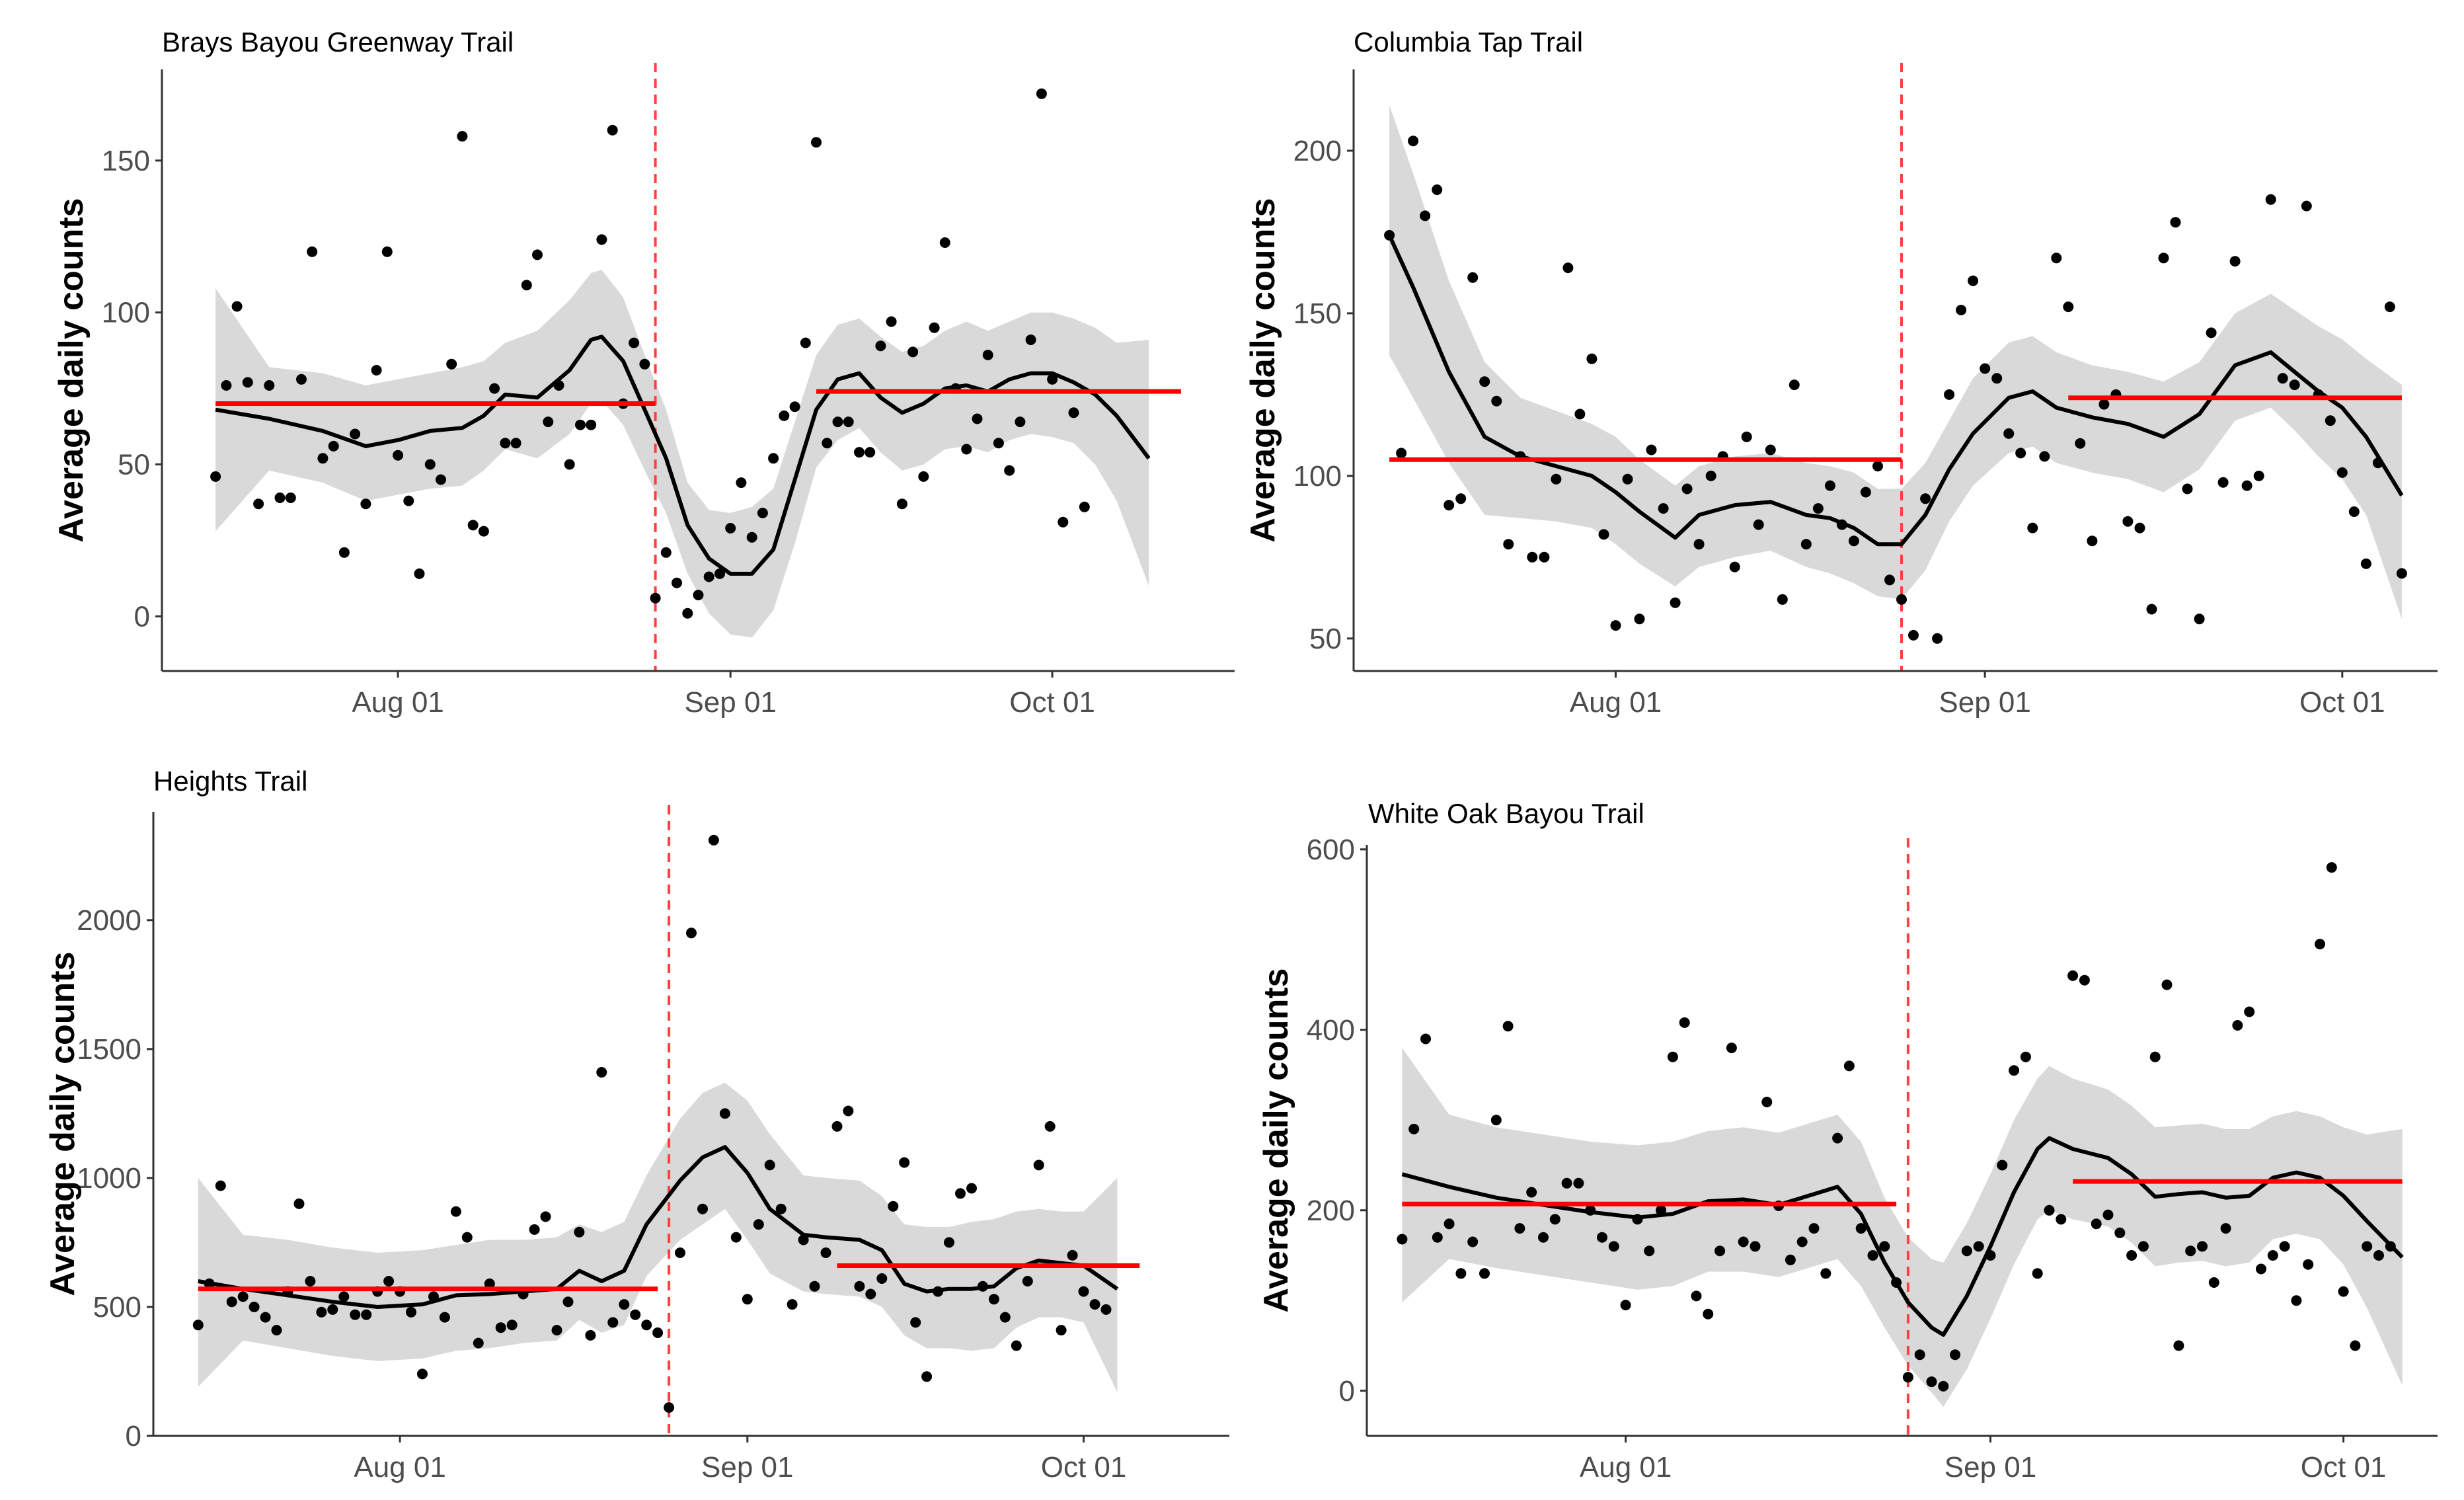  I want to click on smoothed-trend-line, so click(1895, 390).